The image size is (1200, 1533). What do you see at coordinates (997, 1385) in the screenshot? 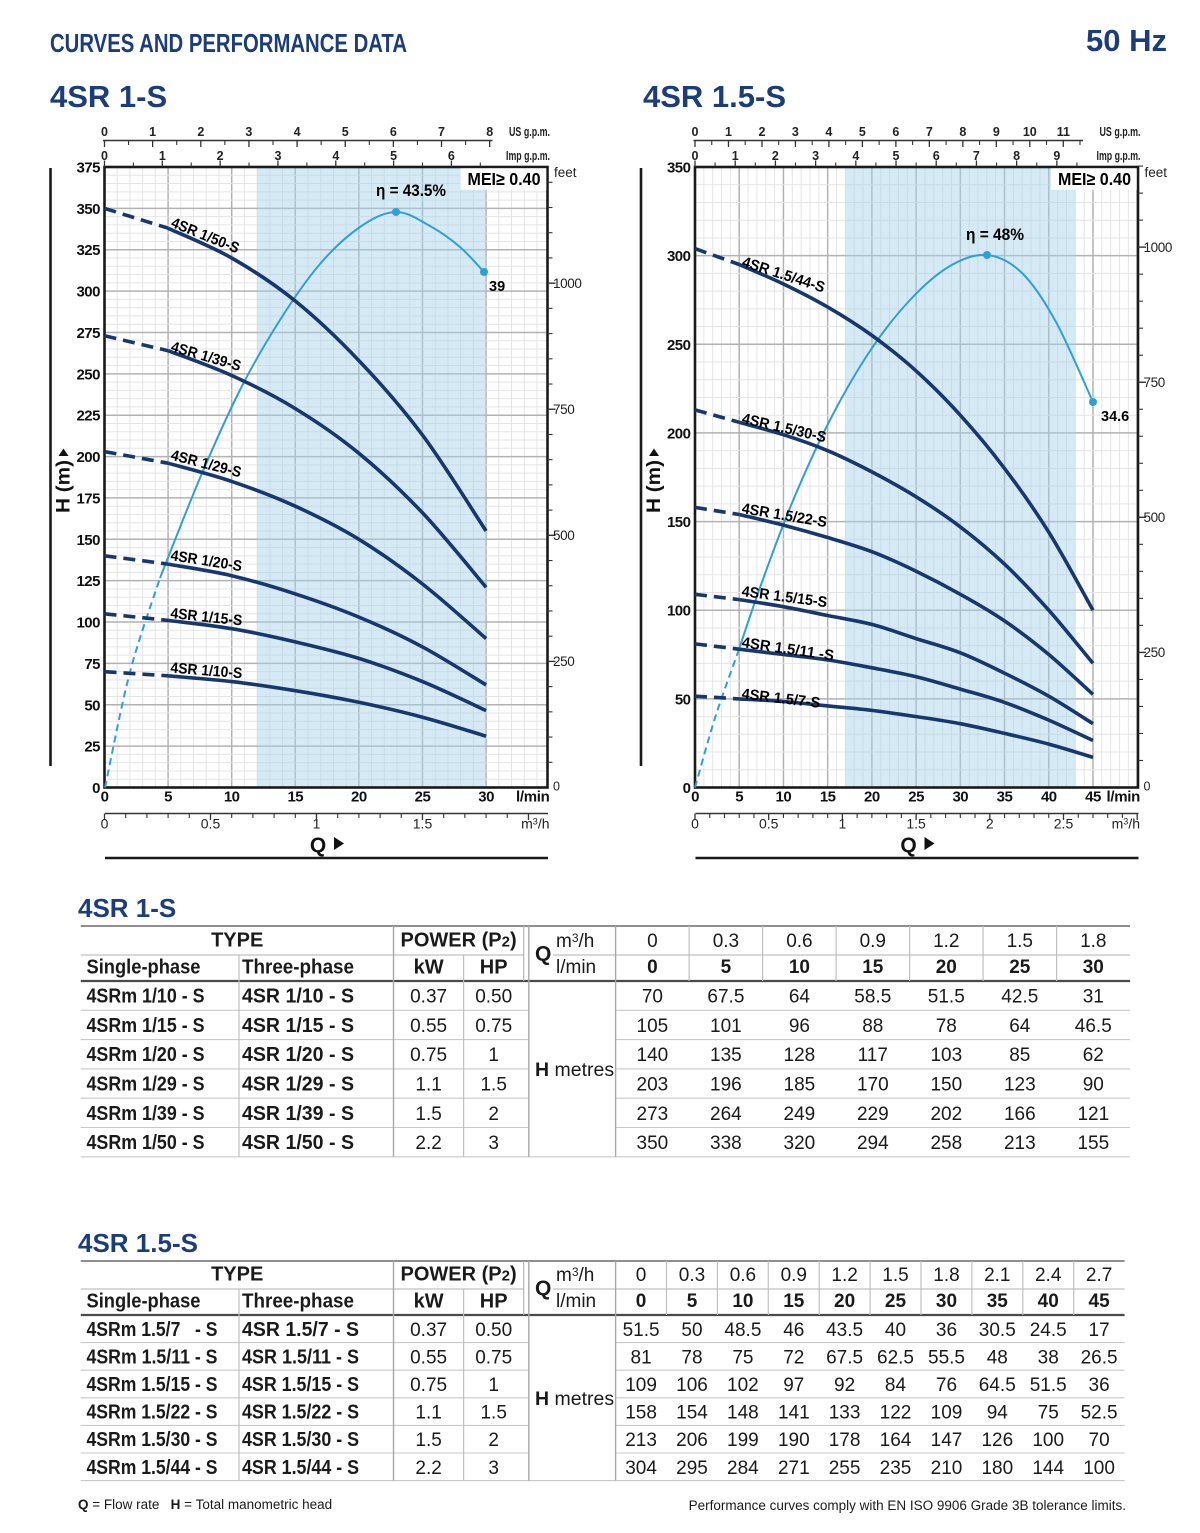
I see `svg-text: 64.5` at bounding box center [997, 1385].